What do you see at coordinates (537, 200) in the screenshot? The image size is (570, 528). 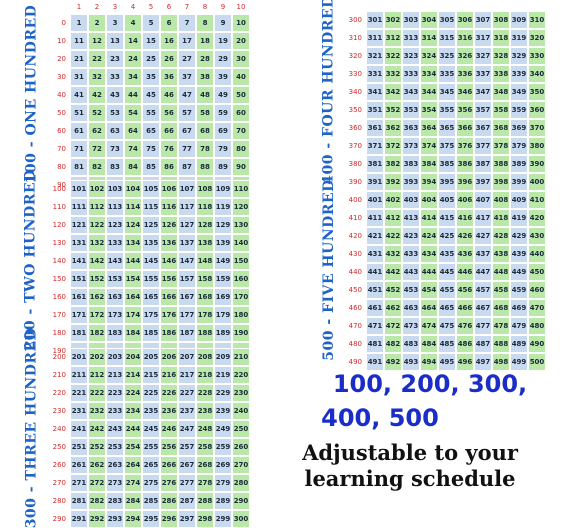 I see `number-cell: 410` at bounding box center [537, 200].